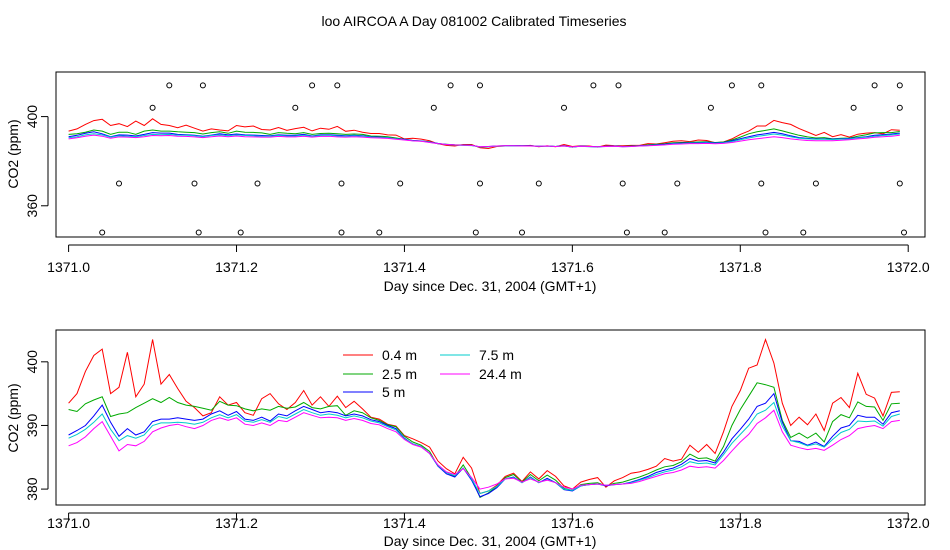 The width and height of the screenshot is (950, 550). What do you see at coordinates (740, 523) in the screenshot?
I see `bottom-x-tick-label: 1371.8` at bounding box center [740, 523].